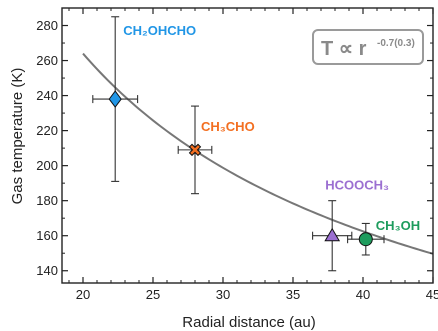 The width and height of the screenshot is (438, 331). What do you see at coordinates (47, 95) in the screenshot?
I see `y-tick-label: 240` at bounding box center [47, 95].